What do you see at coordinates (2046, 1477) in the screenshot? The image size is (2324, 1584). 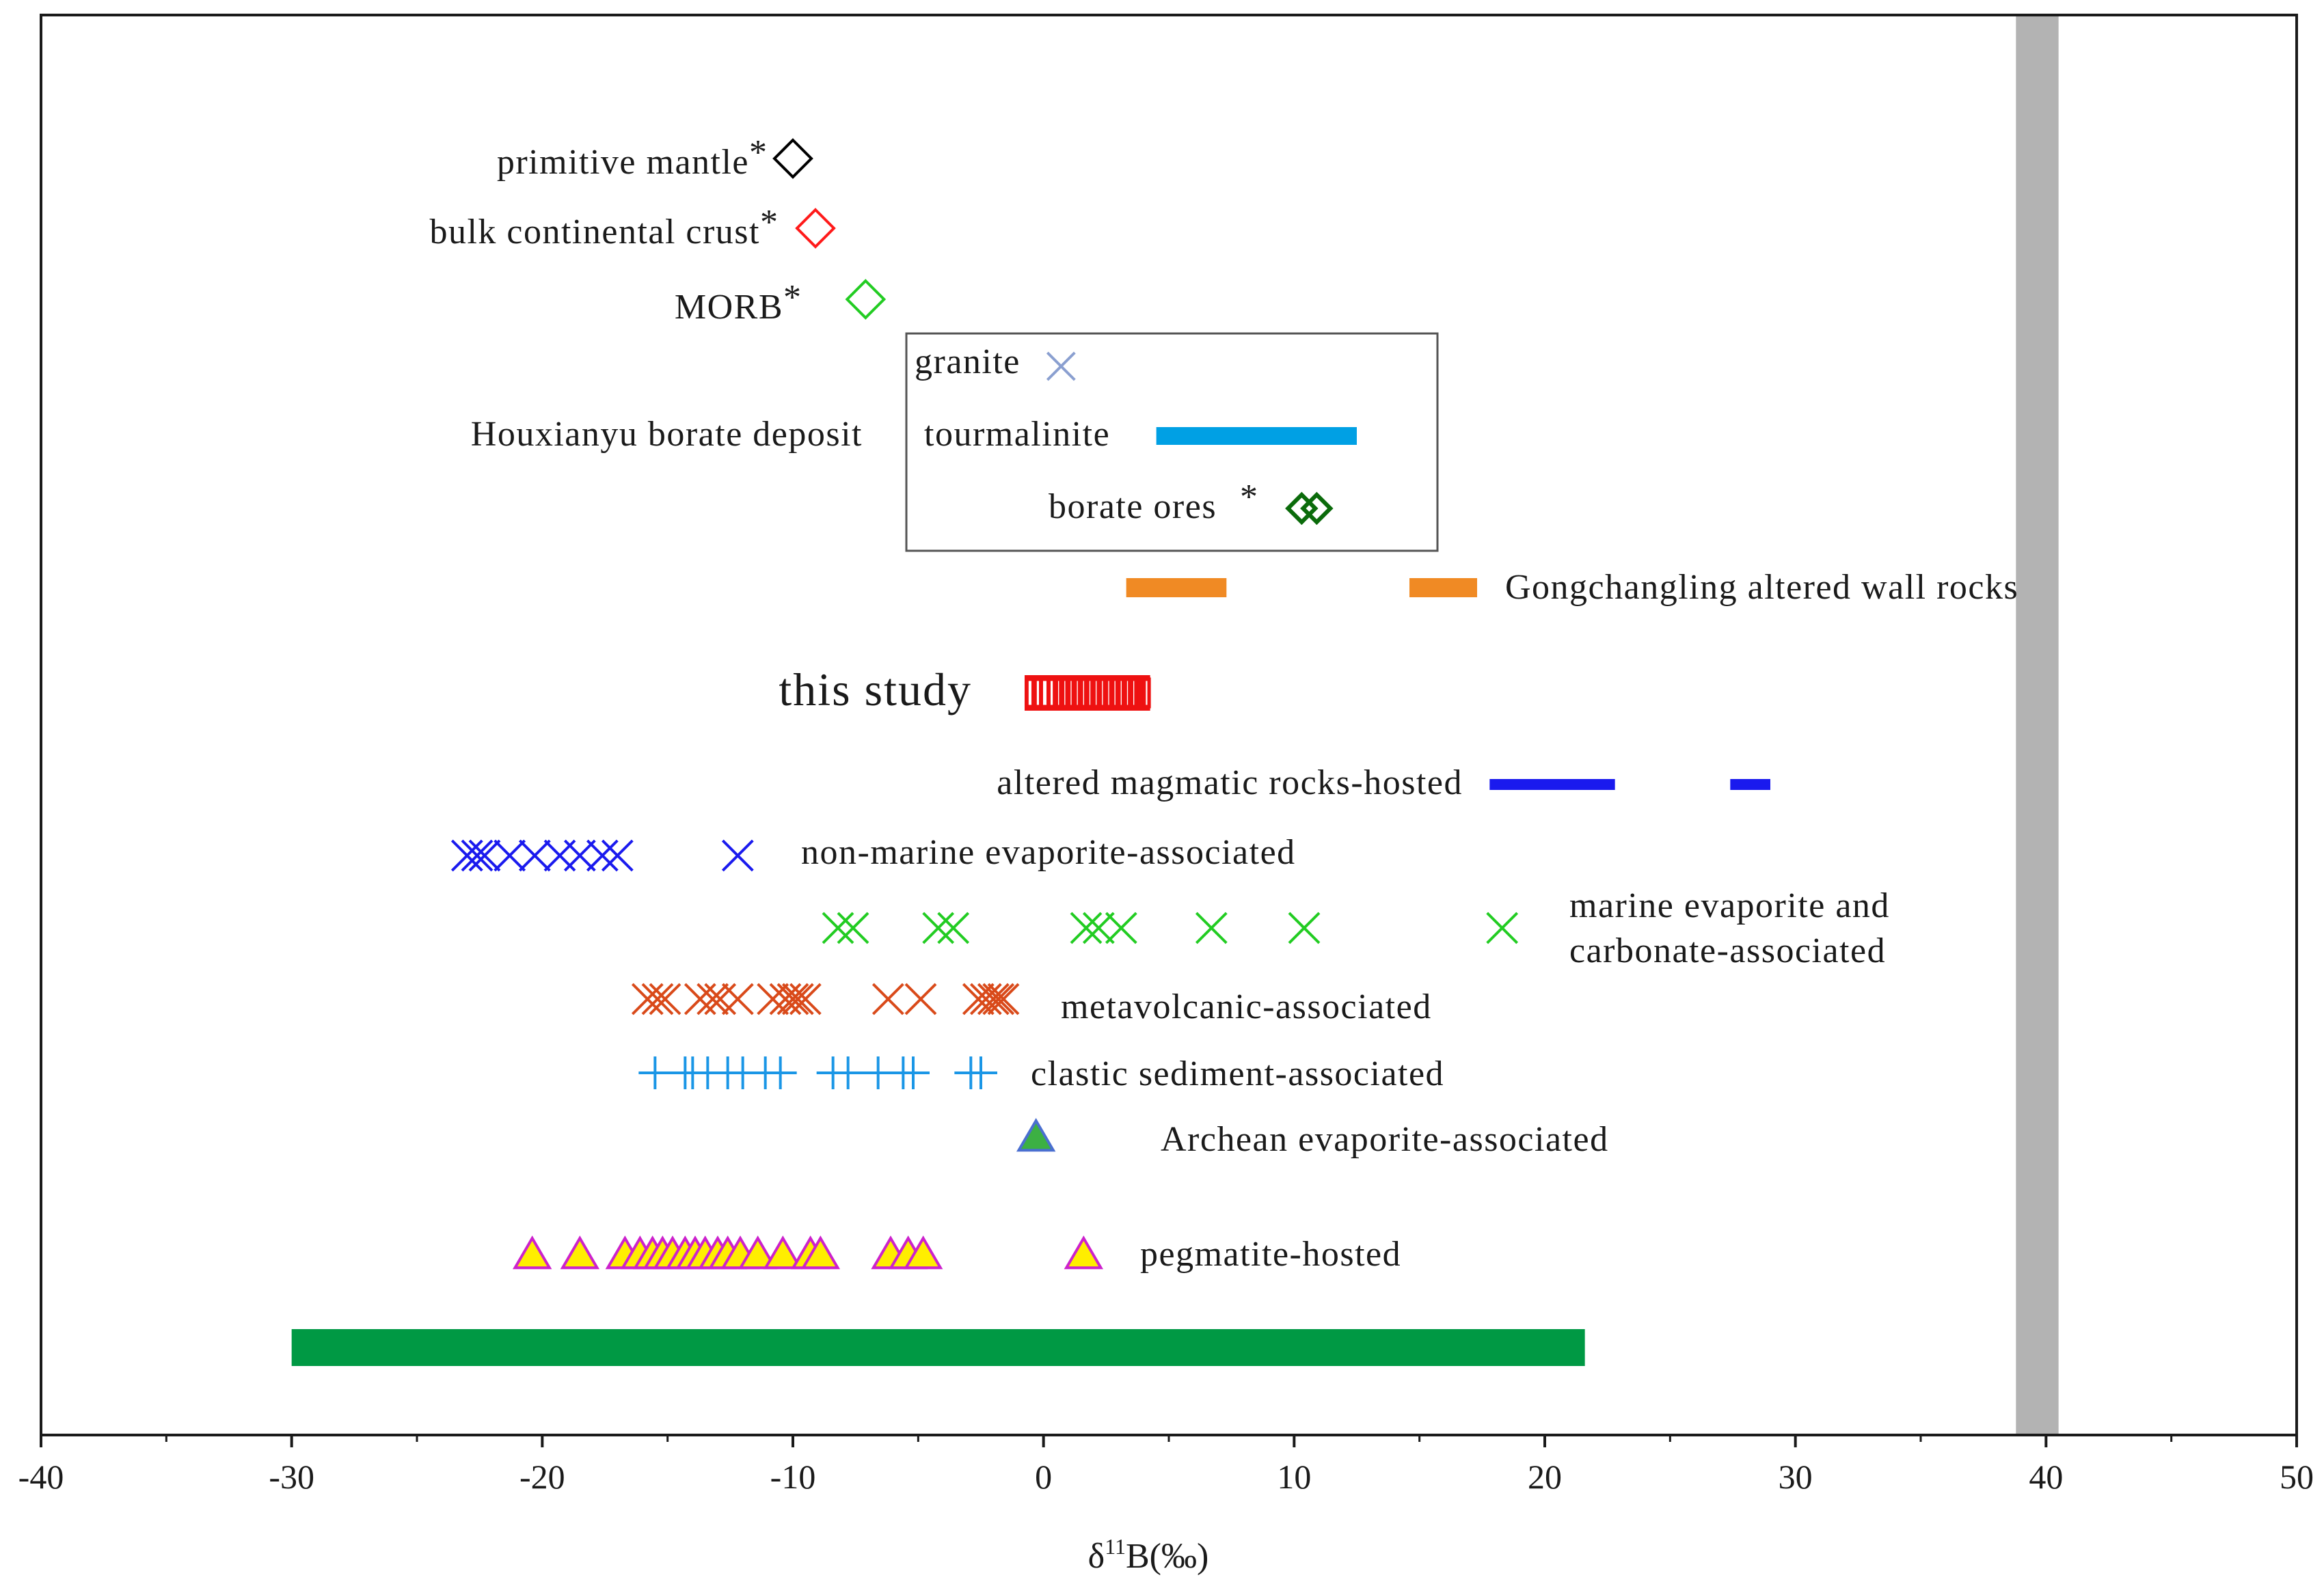 I see `x-tick-label-8: 40` at bounding box center [2046, 1477].